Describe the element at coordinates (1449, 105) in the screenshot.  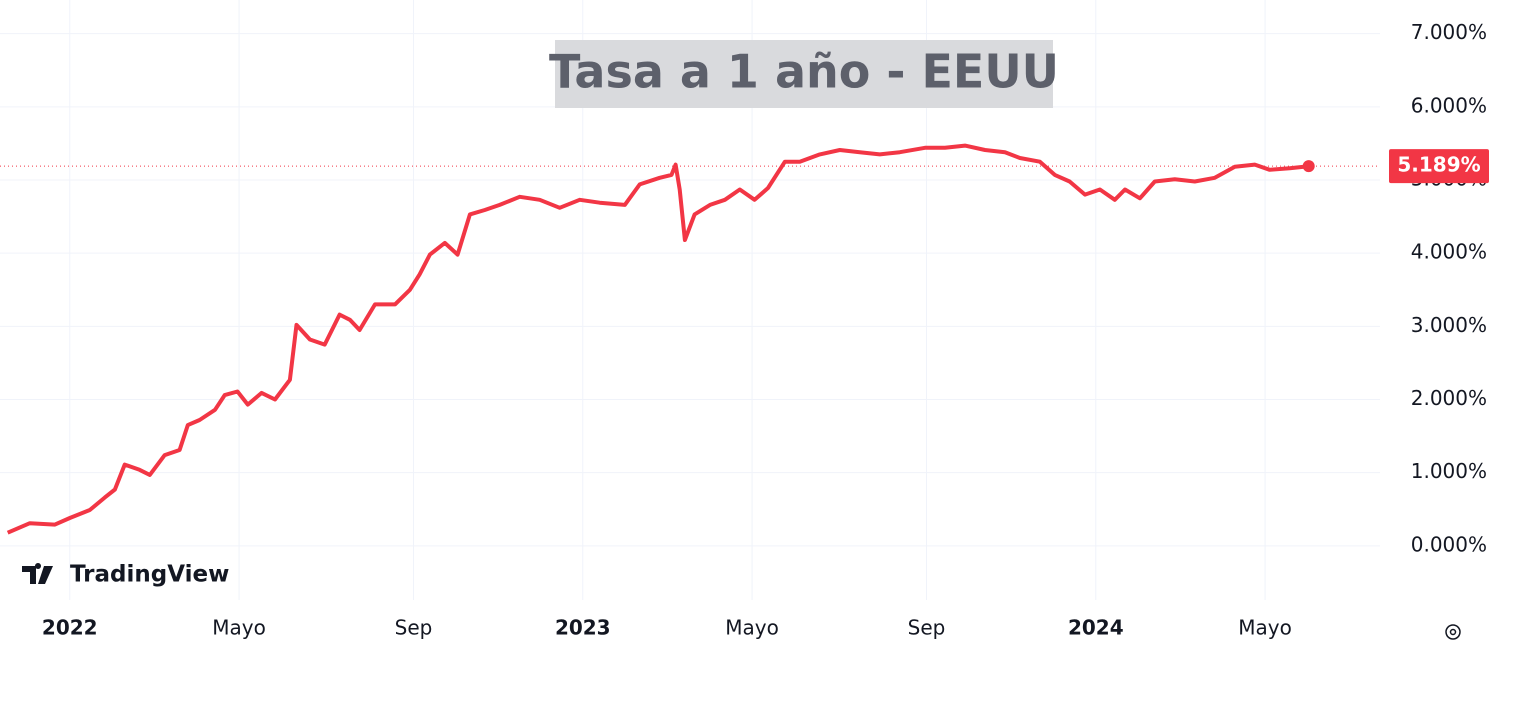
I see `y-tick-label: 6.000%` at that location.